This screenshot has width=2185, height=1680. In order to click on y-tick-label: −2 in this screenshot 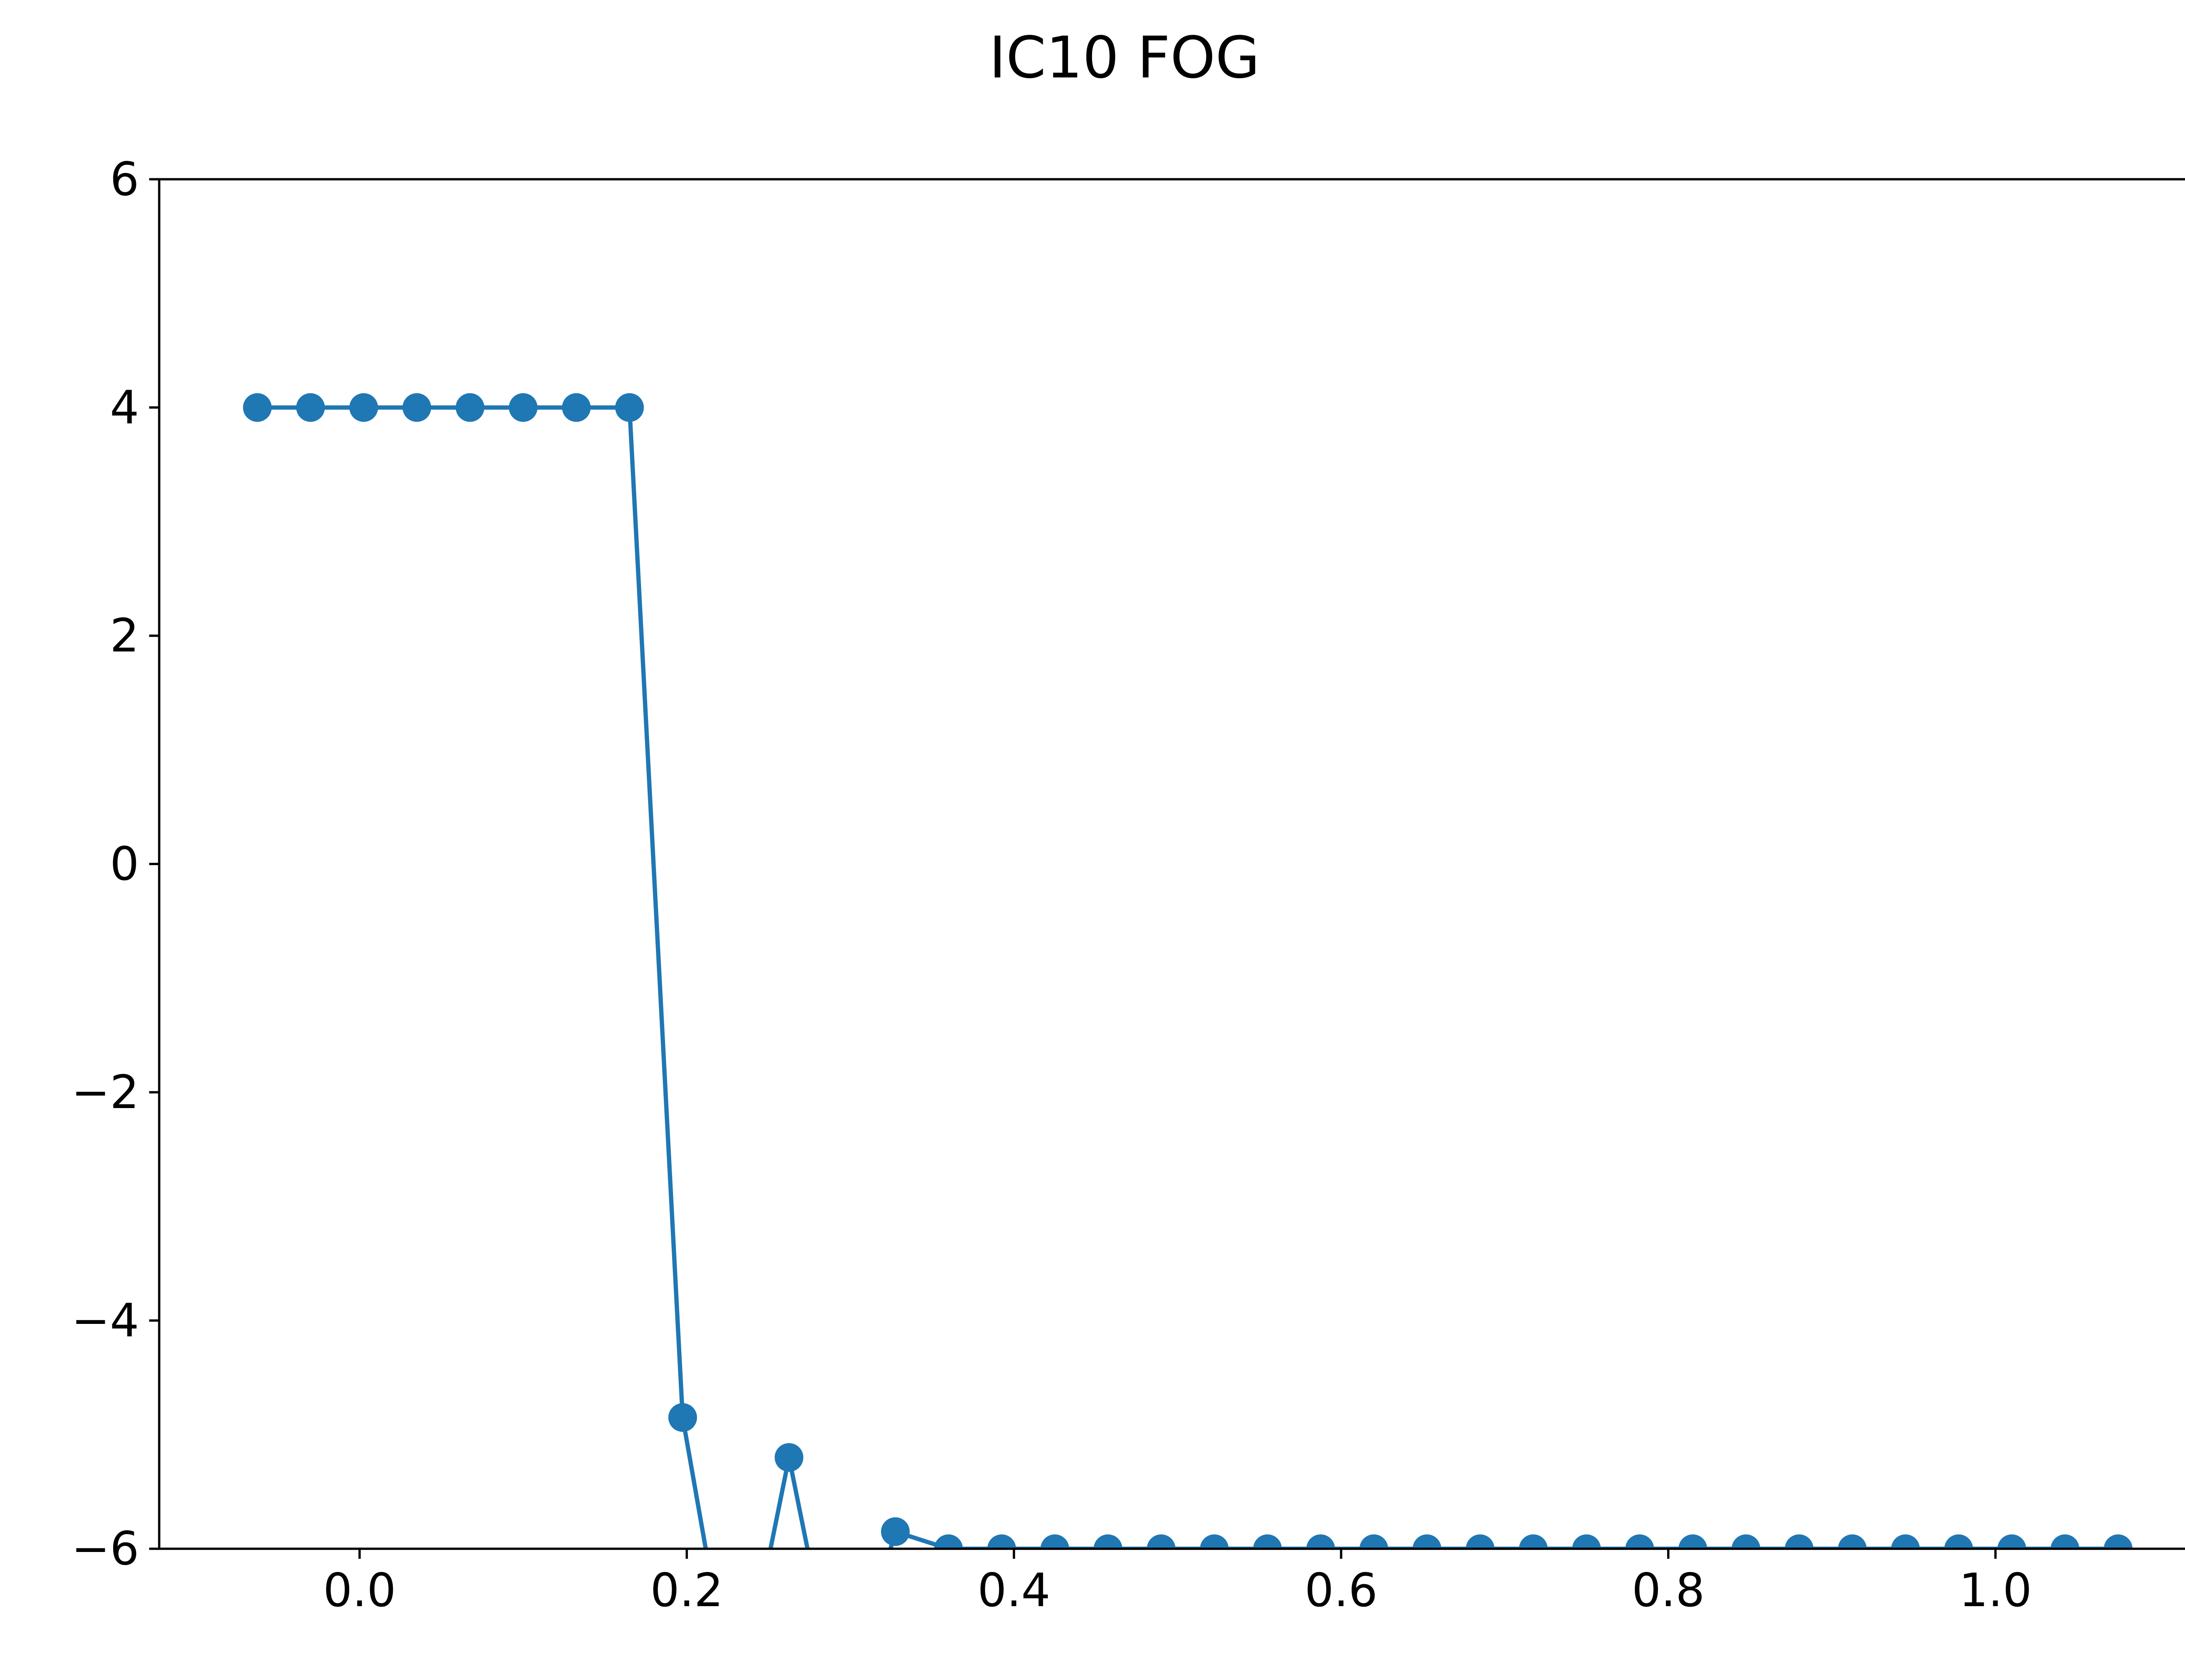, I will do `click(106, 1093)`.